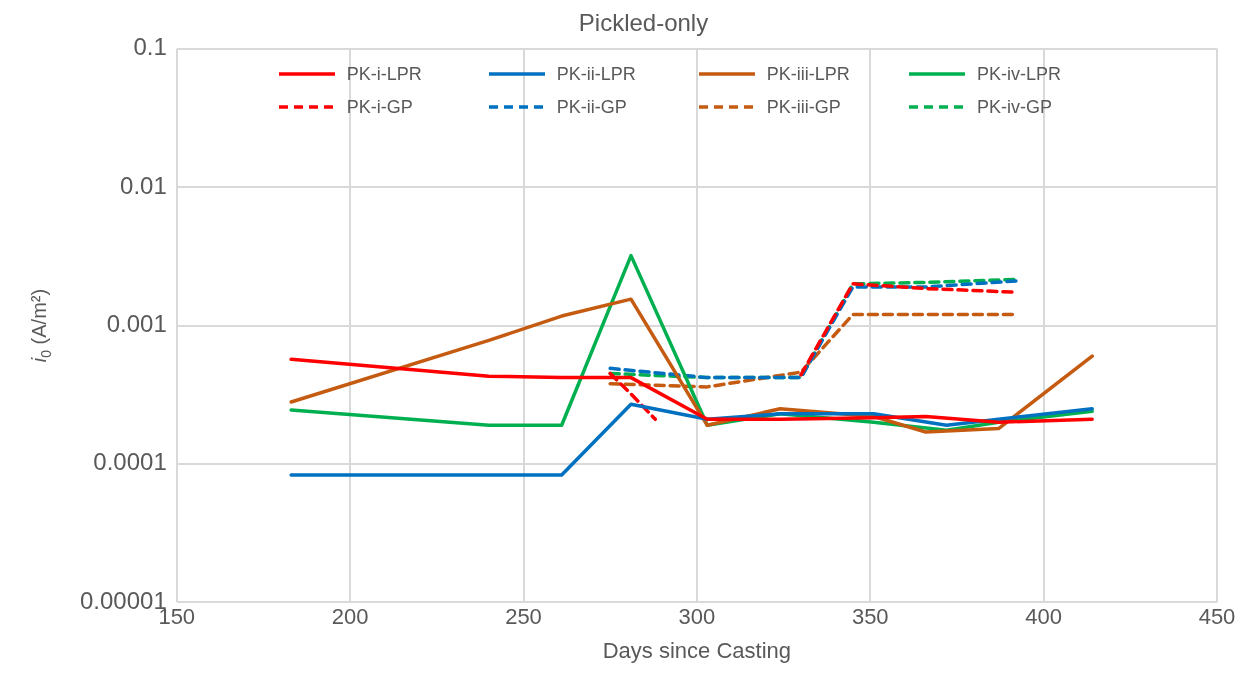  What do you see at coordinates (384, 74) in the screenshot?
I see `legend-label: PK-i-LPR` at bounding box center [384, 74].